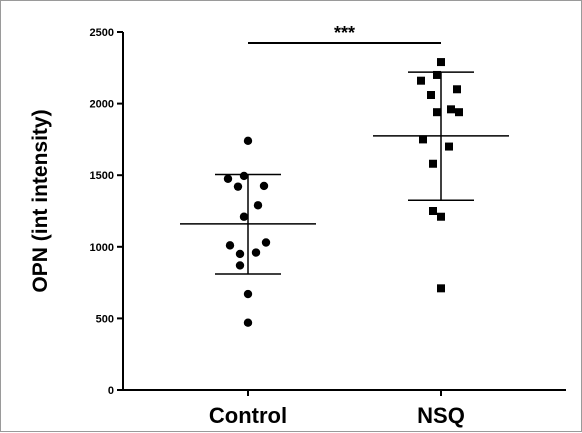  I want to click on y-axis-label: OPN (int intensity), so click(40, 200).